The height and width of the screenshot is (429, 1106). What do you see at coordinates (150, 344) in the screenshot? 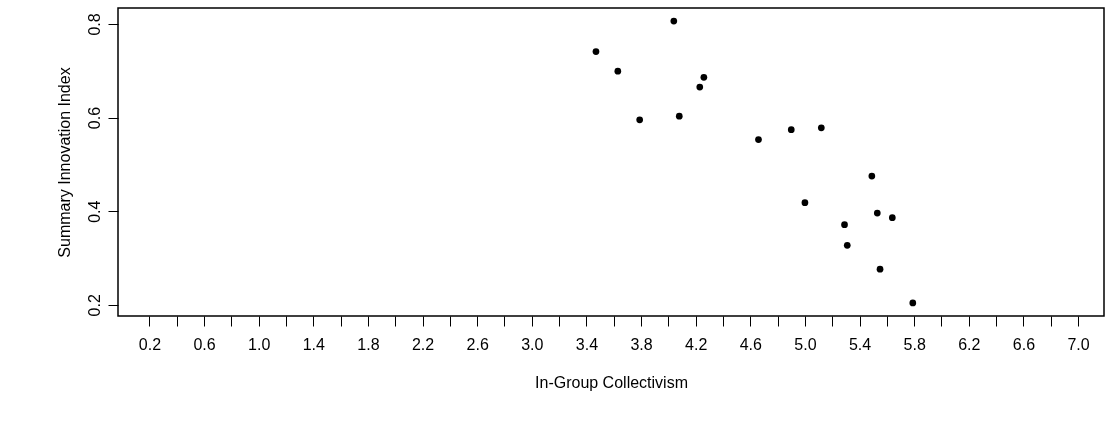
I see `x-tick-label: 0.2` at bounding box center [150, 344].